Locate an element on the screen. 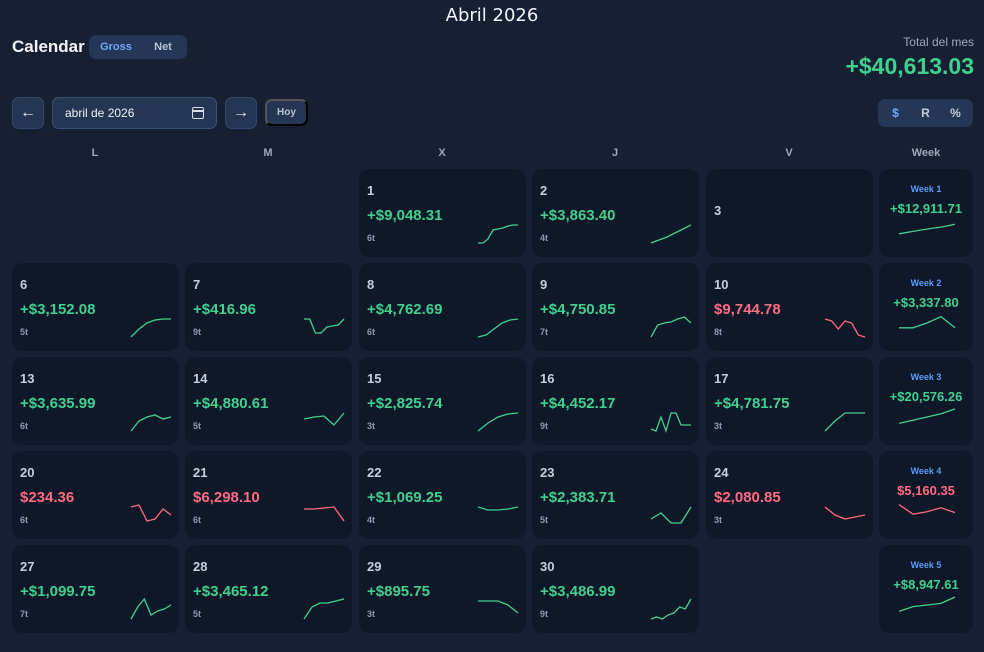 This screenshot has height=652, width=984. day-pnl: +$9,048.31 is located at coordinates (405, 215).